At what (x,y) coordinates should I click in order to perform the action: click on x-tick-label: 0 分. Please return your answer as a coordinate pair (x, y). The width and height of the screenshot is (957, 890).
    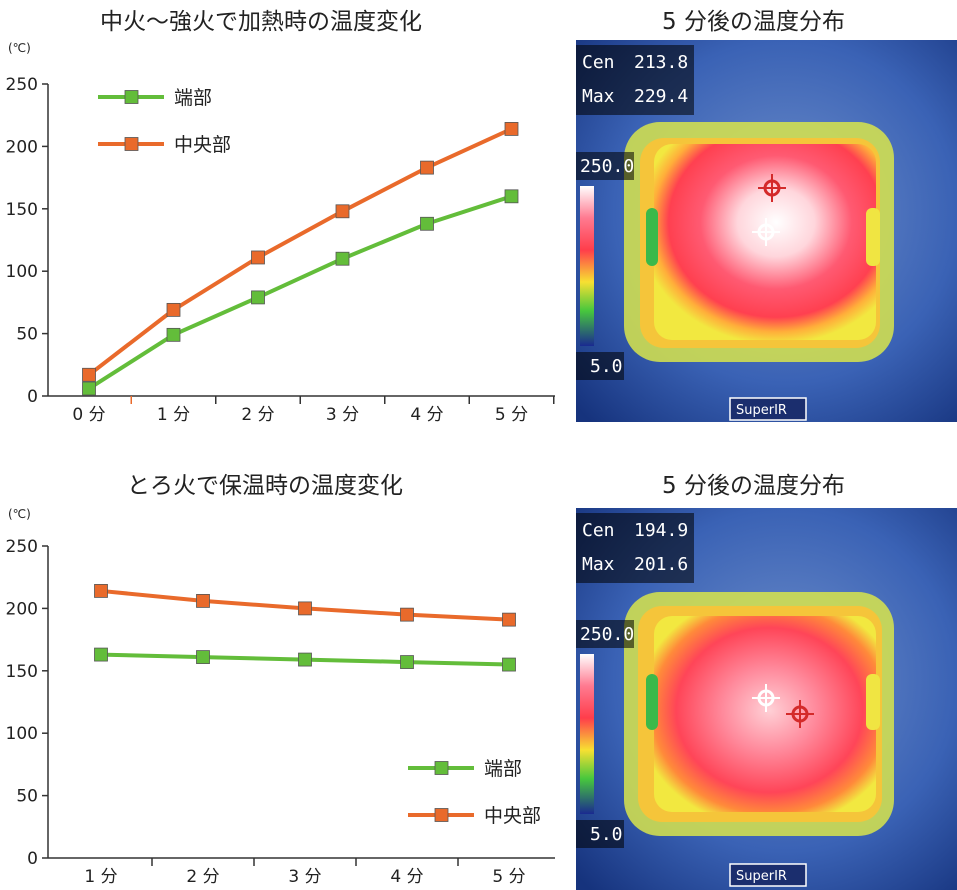
    Looking at the image, I should click on (88, 415).